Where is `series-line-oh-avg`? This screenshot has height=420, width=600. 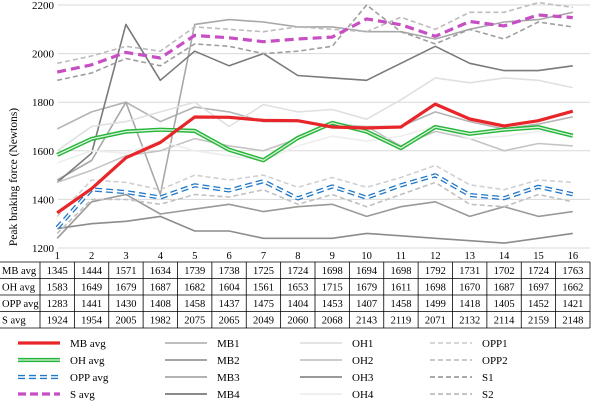 series-line-oh-avg is located at coordinates (314, 142).